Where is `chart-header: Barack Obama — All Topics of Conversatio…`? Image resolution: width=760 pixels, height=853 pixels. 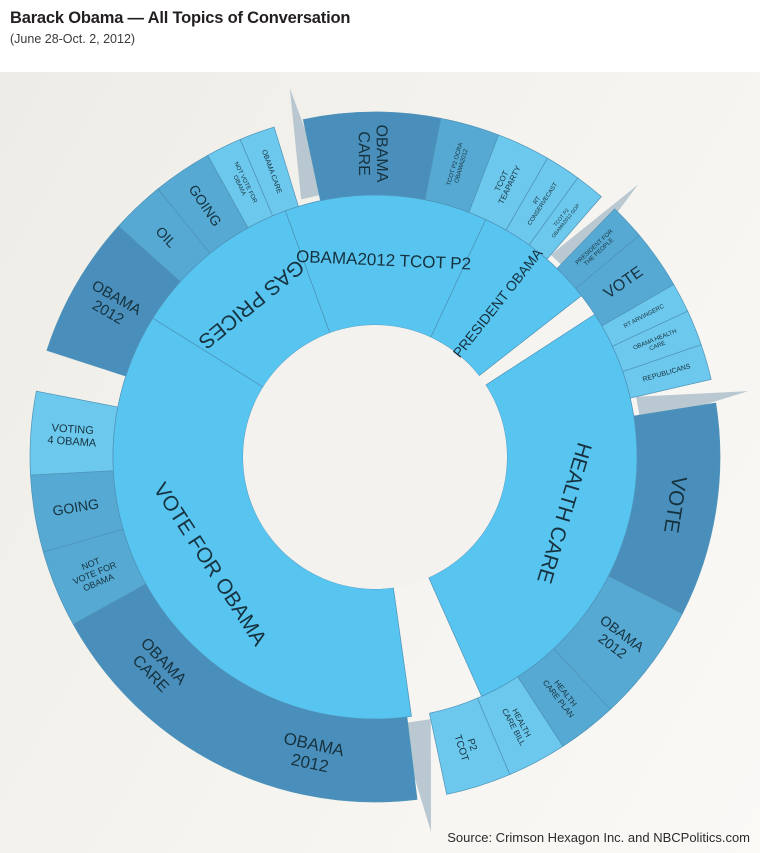
chart-header: Barack Obama — All Topics of Conversatio… is located at coordinates (380, 36).